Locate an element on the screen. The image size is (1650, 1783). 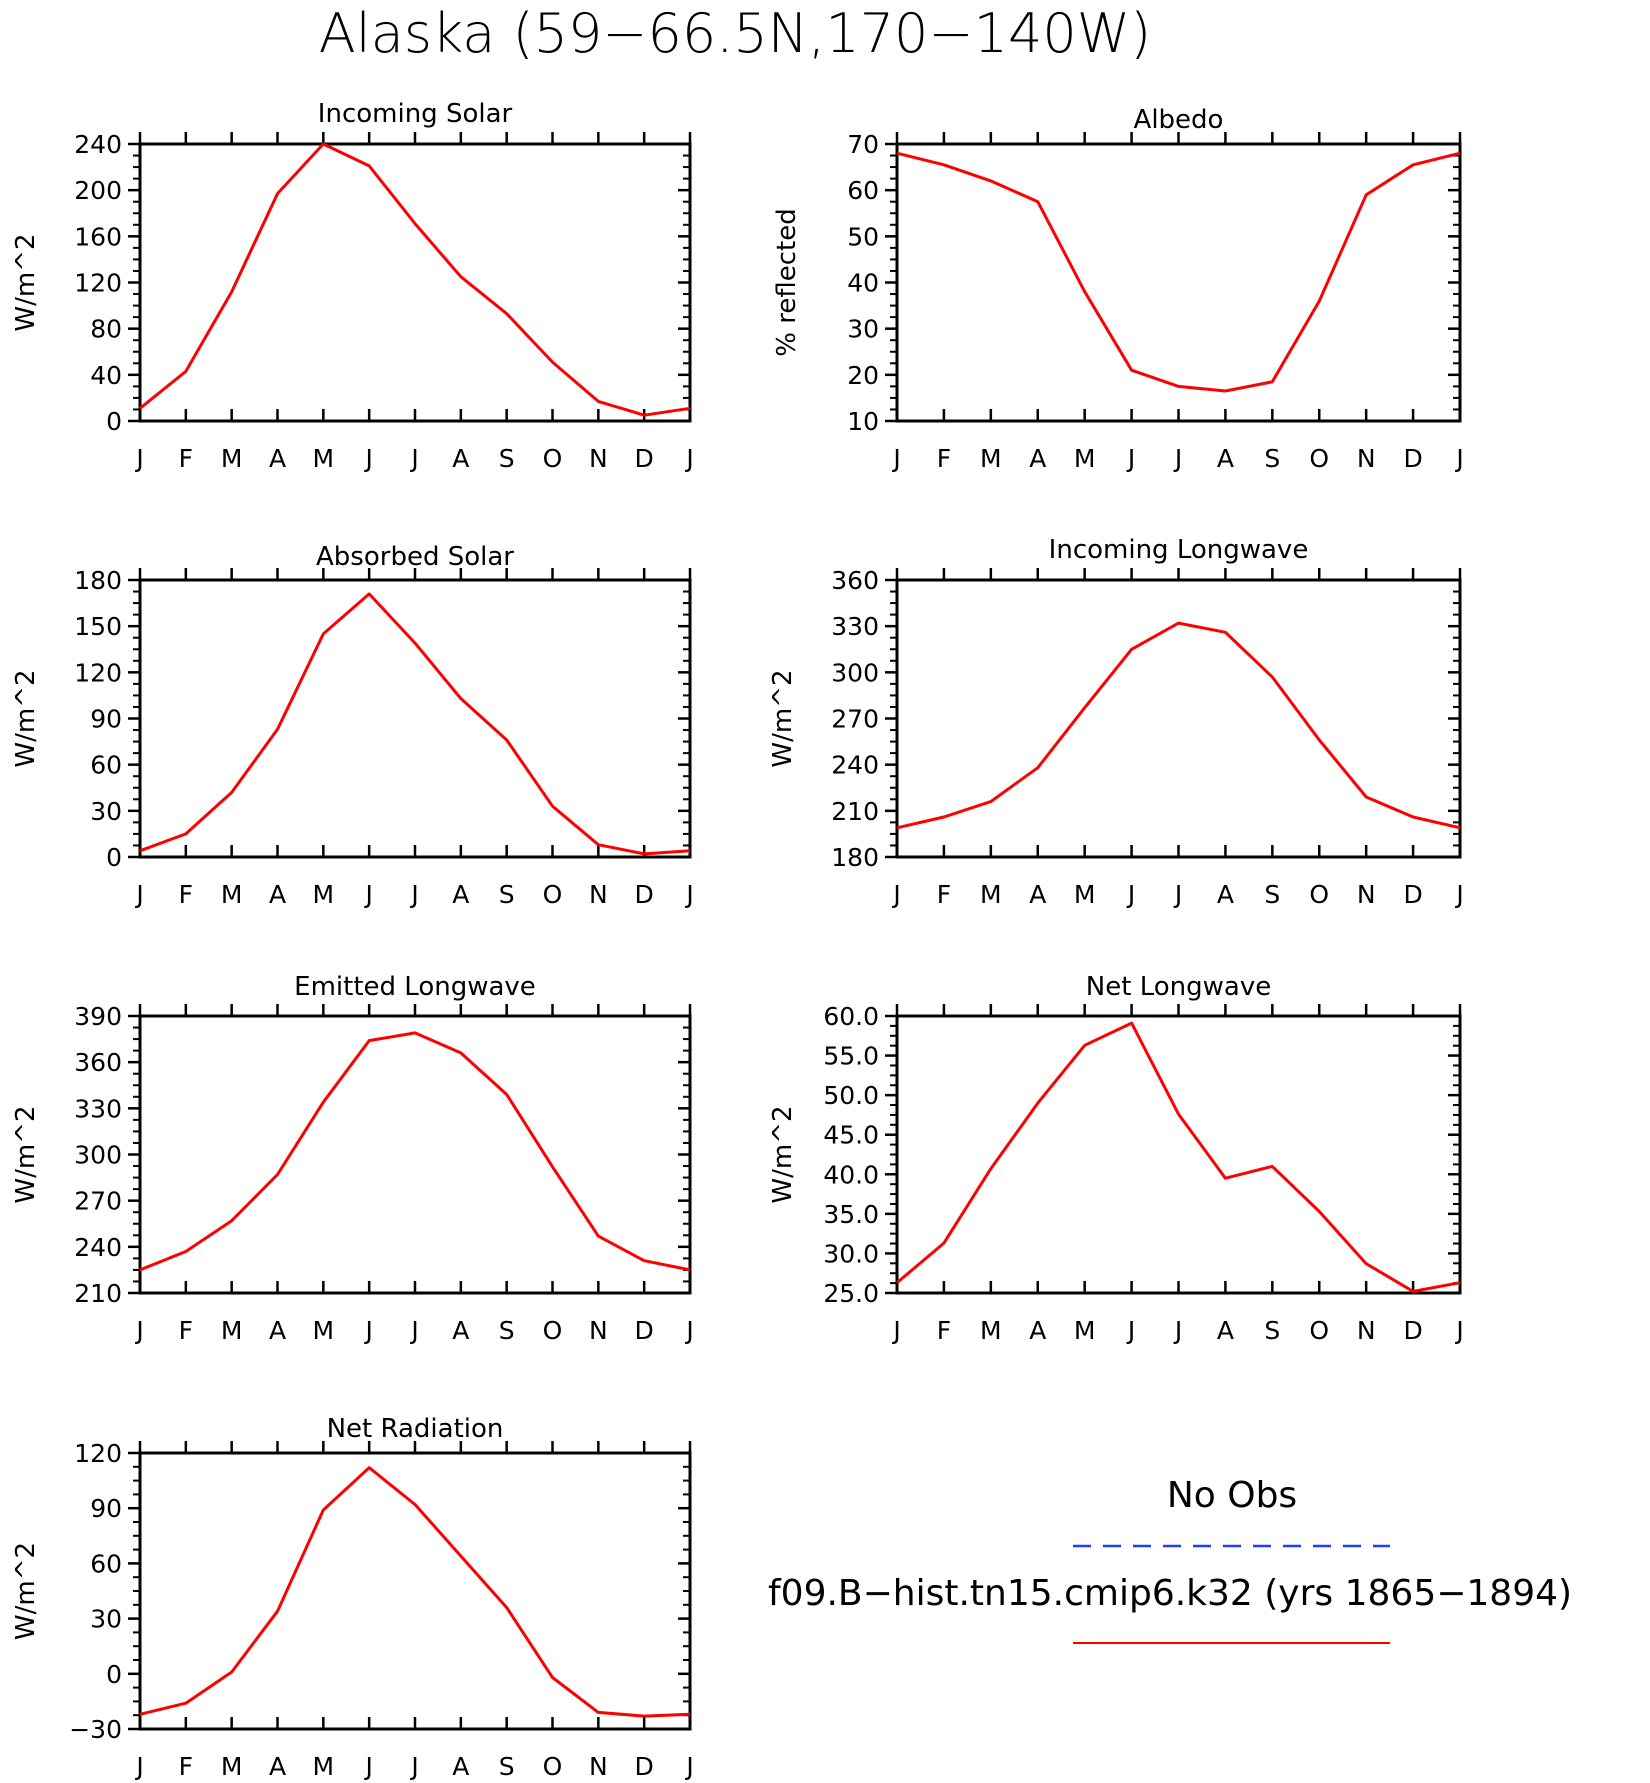
y-tick-label: 240 is located at coordinates (855, 765).